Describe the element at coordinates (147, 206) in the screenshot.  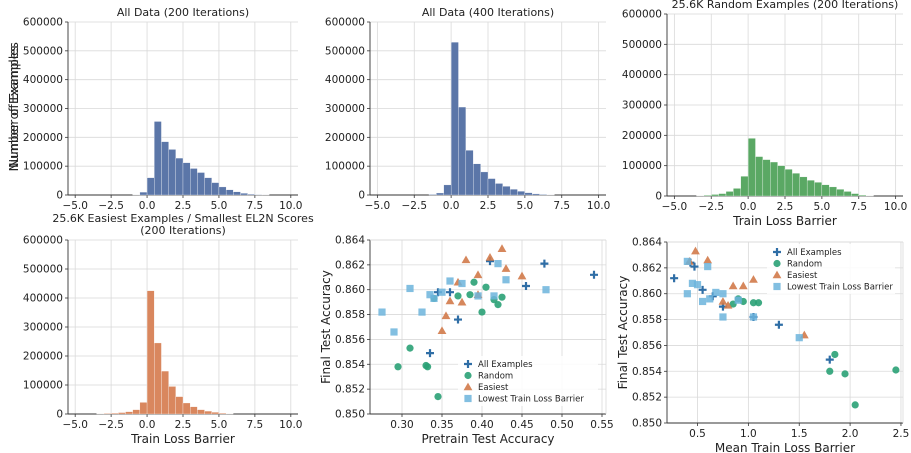
I see `x-tick-label: 0.0` at that location.